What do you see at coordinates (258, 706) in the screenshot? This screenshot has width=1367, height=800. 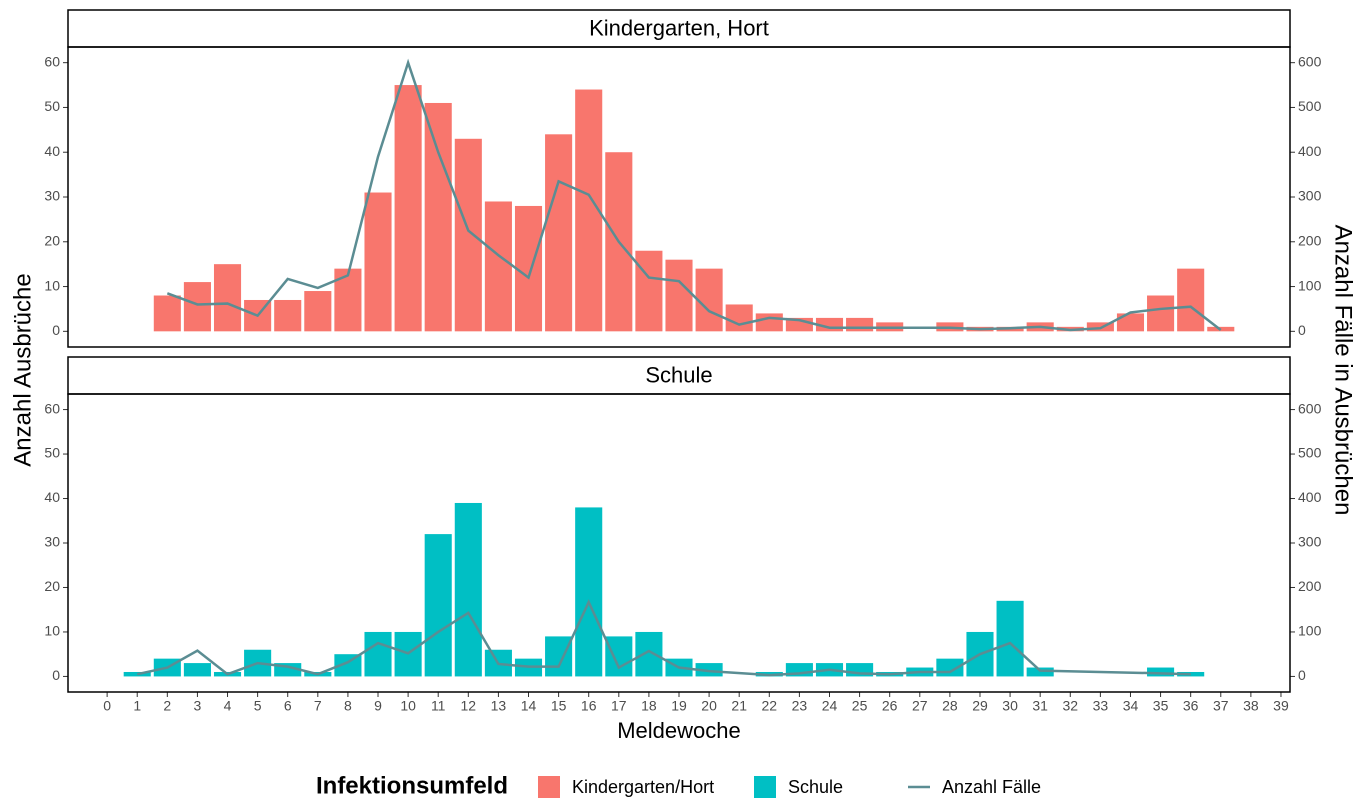 I see `x-tick-label: 5` at bounding box center [258, 706].